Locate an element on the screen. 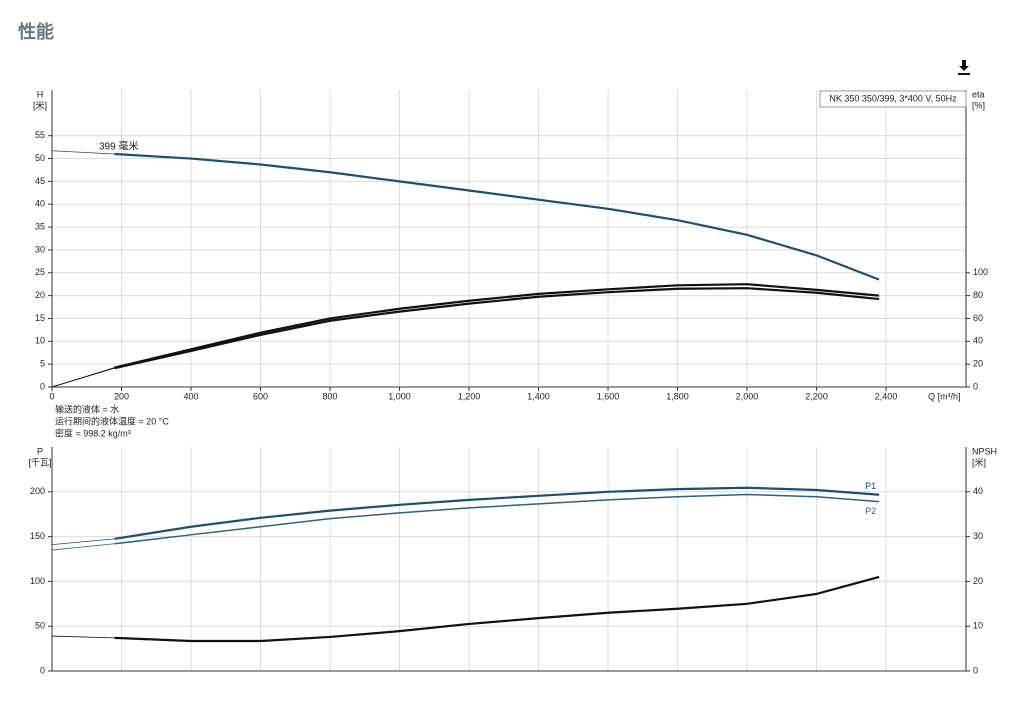 The image size is (1013, 725). y-tick-label: 20 is located at coordinates (40, 295).